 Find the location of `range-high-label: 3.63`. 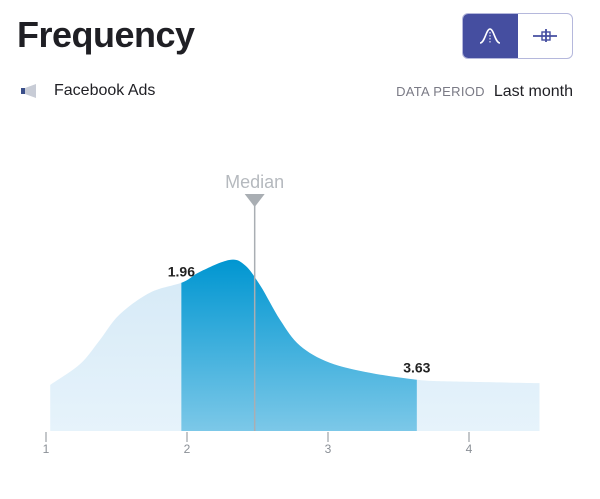

range-high-label: 3.63 is located at coordinates (416, 368).